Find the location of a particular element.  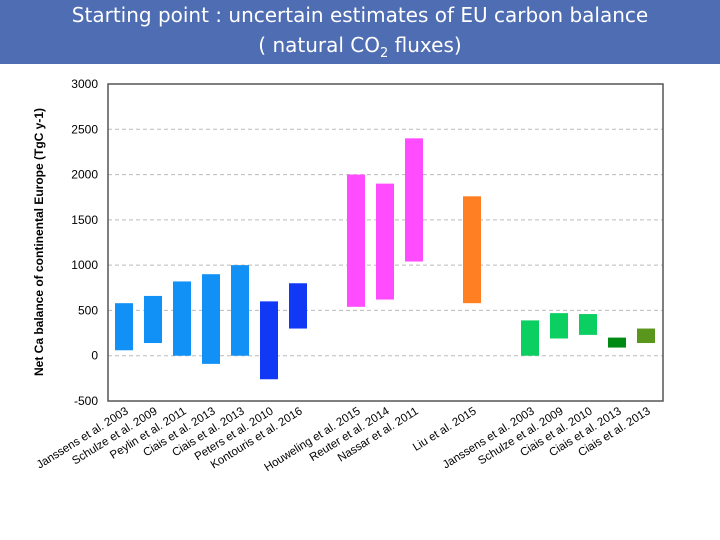

y-tick-label: 0 is located at coordinates (94, 356).